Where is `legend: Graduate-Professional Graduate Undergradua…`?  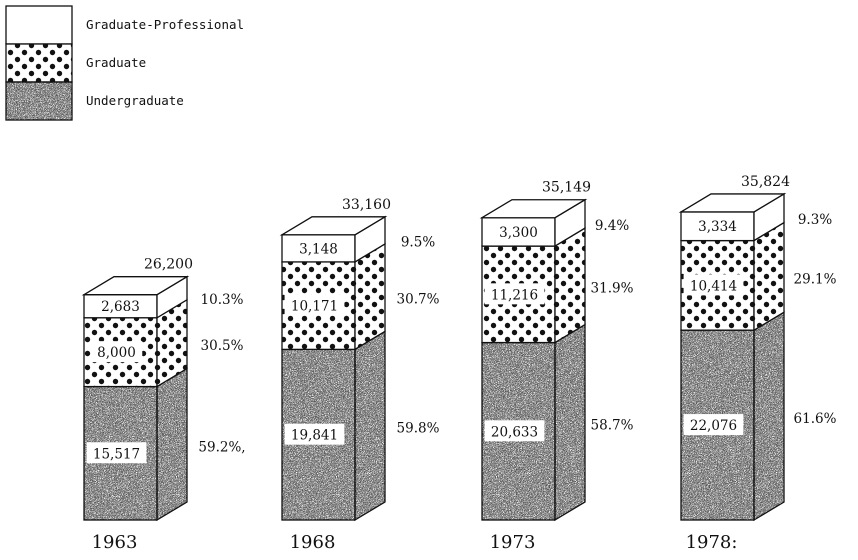
legend: Graduate-Professional Graduate Undergradua… is located at coordinates (124, 63).